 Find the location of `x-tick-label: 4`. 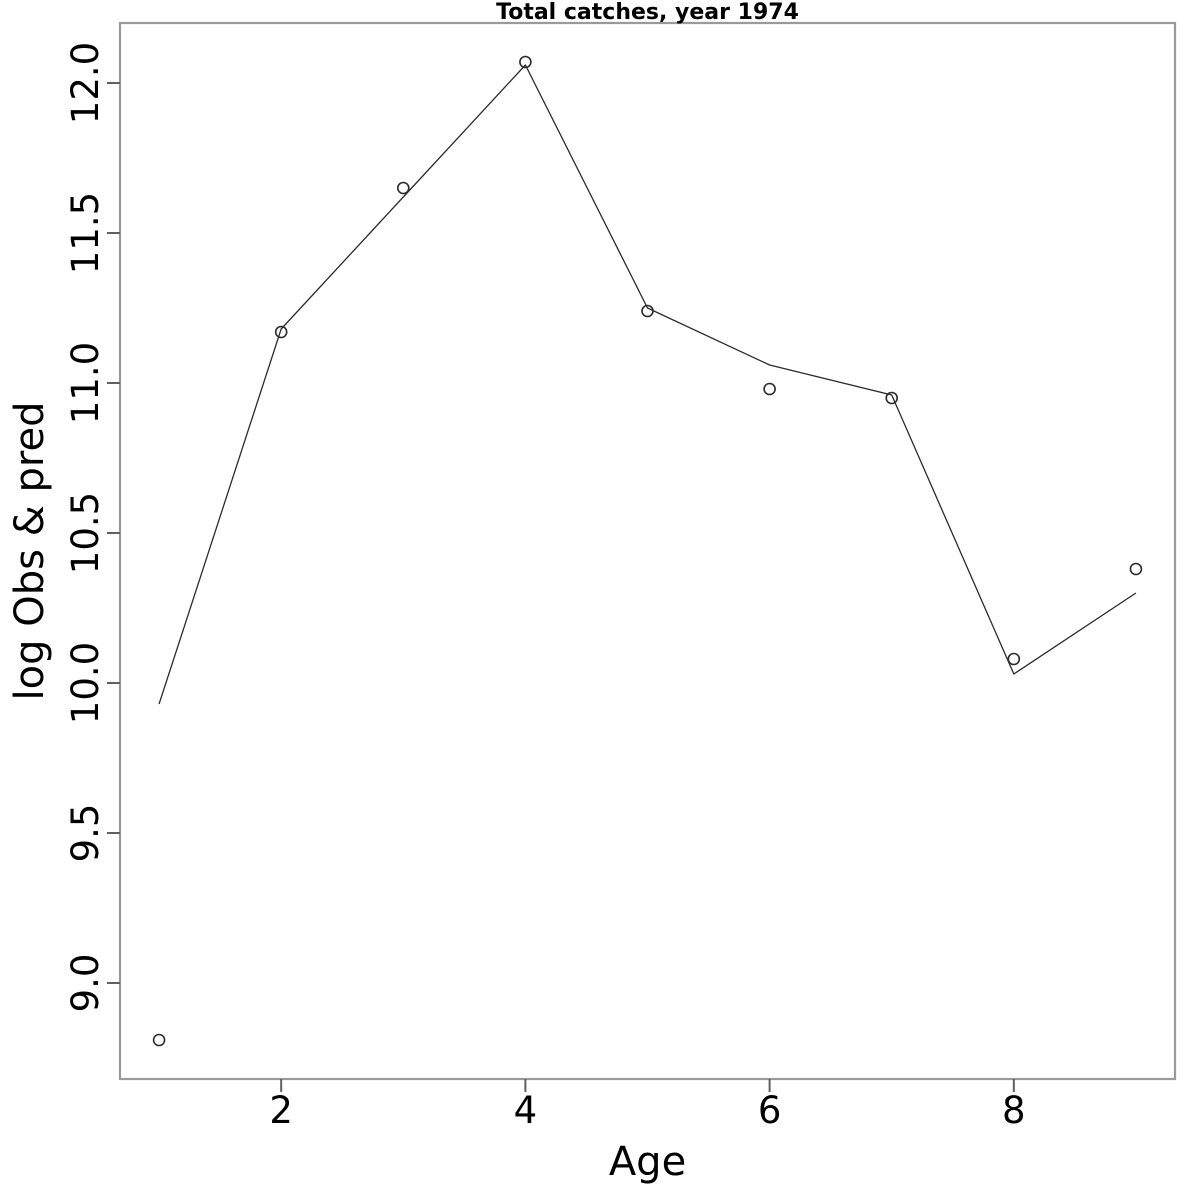

x-tick-label: 4 is located at coordinates (526, 1110).